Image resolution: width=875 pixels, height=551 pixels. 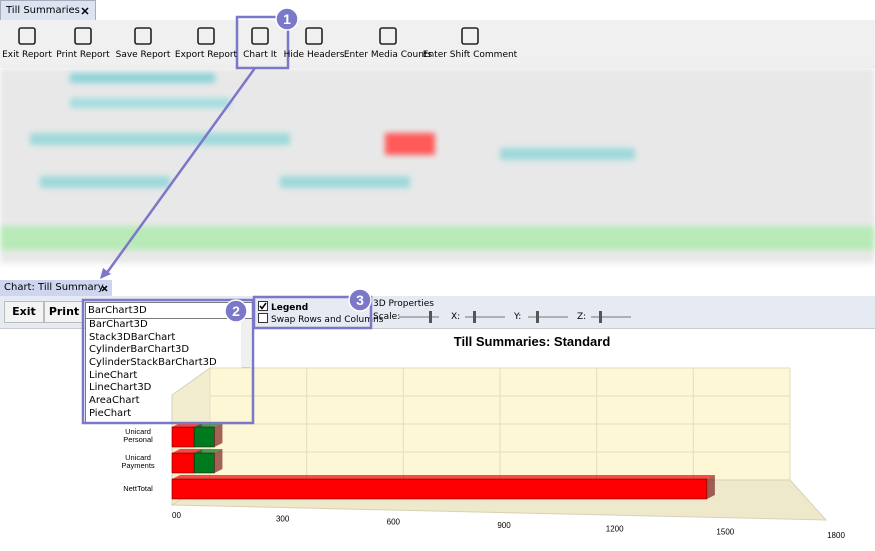 I want to click on slider-label: Z:, so click(x=582, y=317).